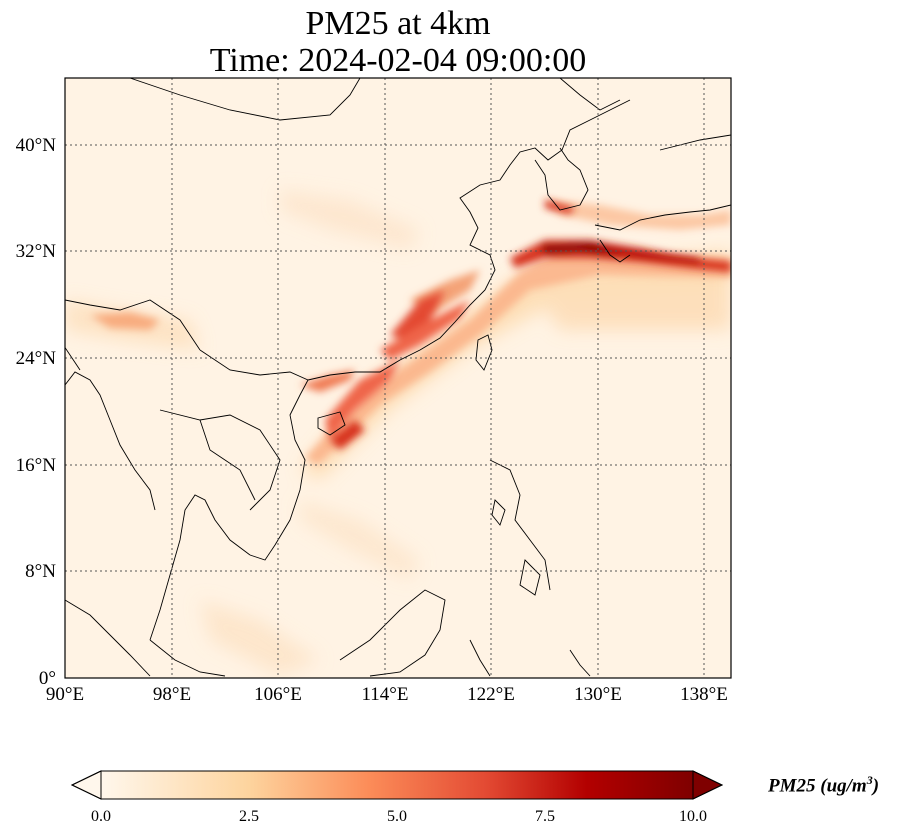 Image resolution: width=905 pixels, height=836 pixels. Describe the element at coordinates (869, 780) in the screenshot. I see `colorbar-label-superscript: 3` at that location.